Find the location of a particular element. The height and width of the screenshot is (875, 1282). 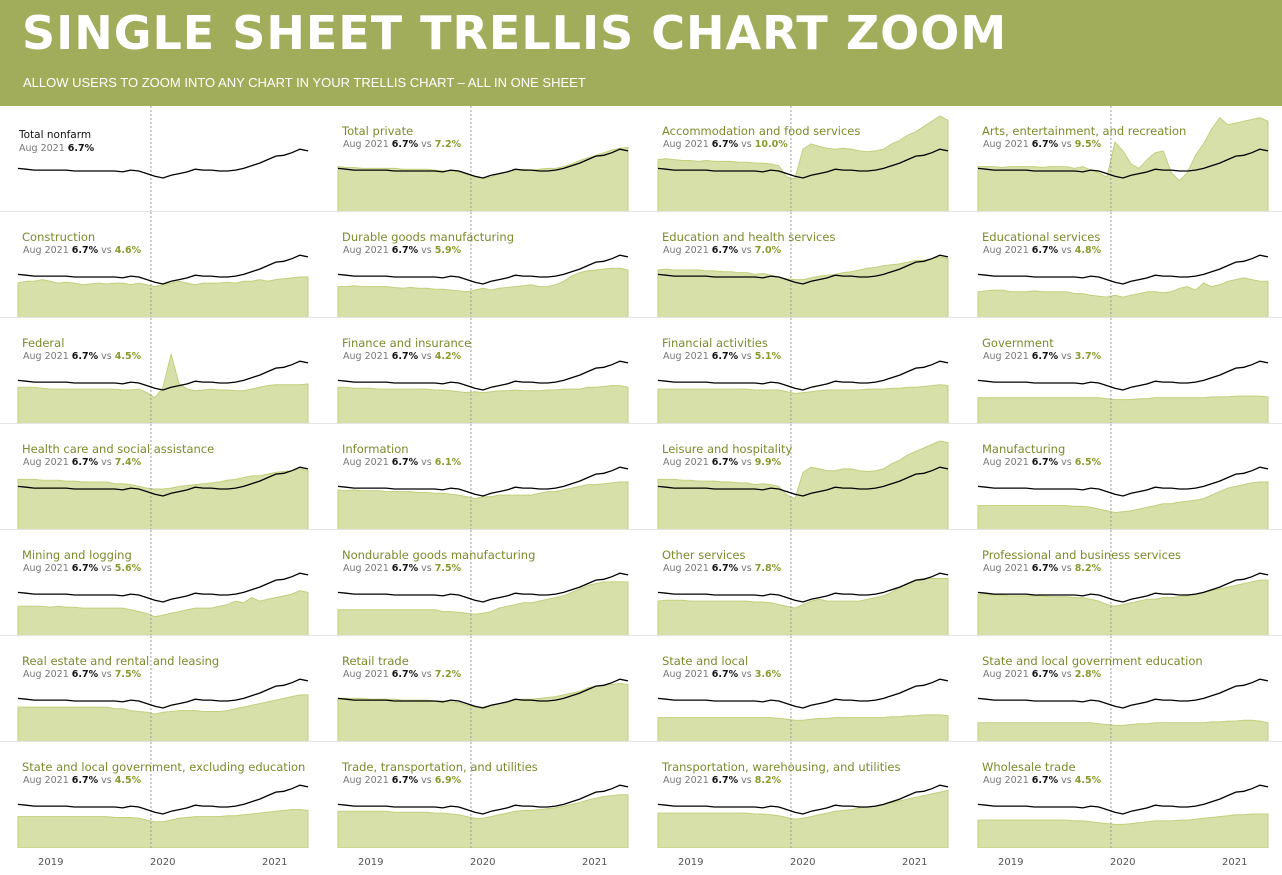

trellis-panel: Construction Aug 2021 6.7% vs 4.6% is located at coordinates (159, 265).